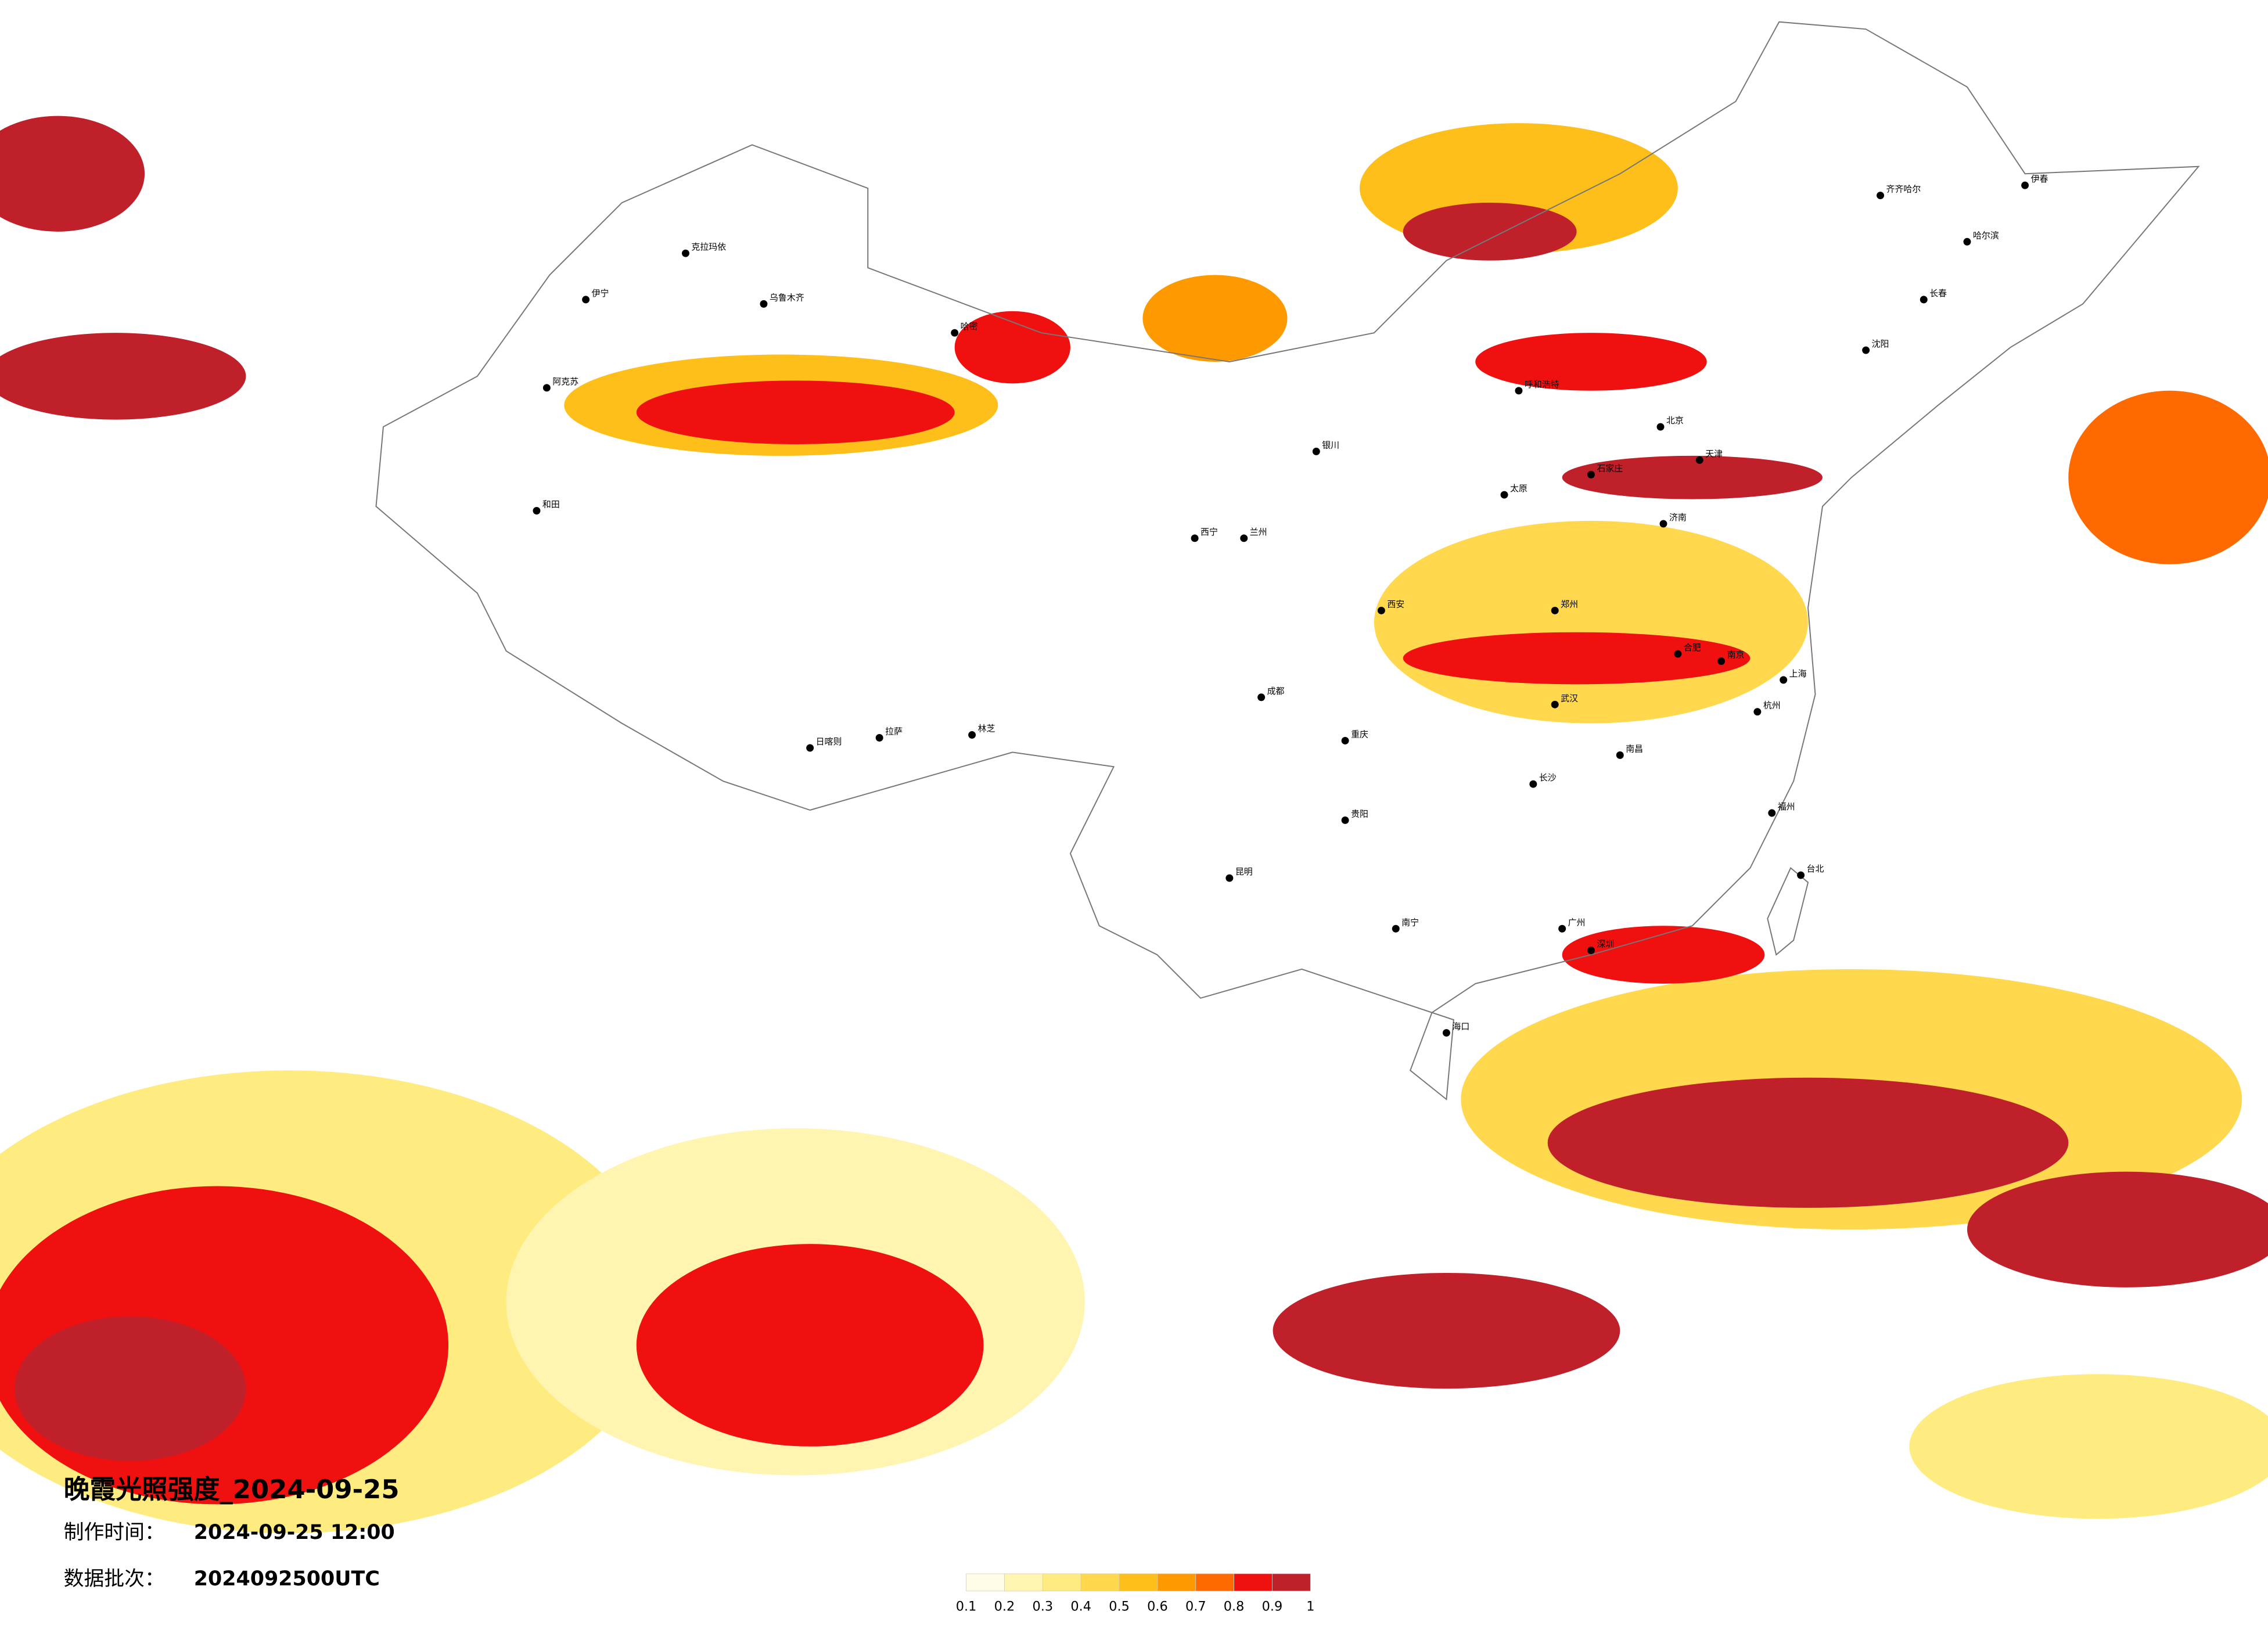  What do you see at coordinates (894, 731) in the screenshot?
I see `city-label: 拉萨` at bounding box center [894, 731].